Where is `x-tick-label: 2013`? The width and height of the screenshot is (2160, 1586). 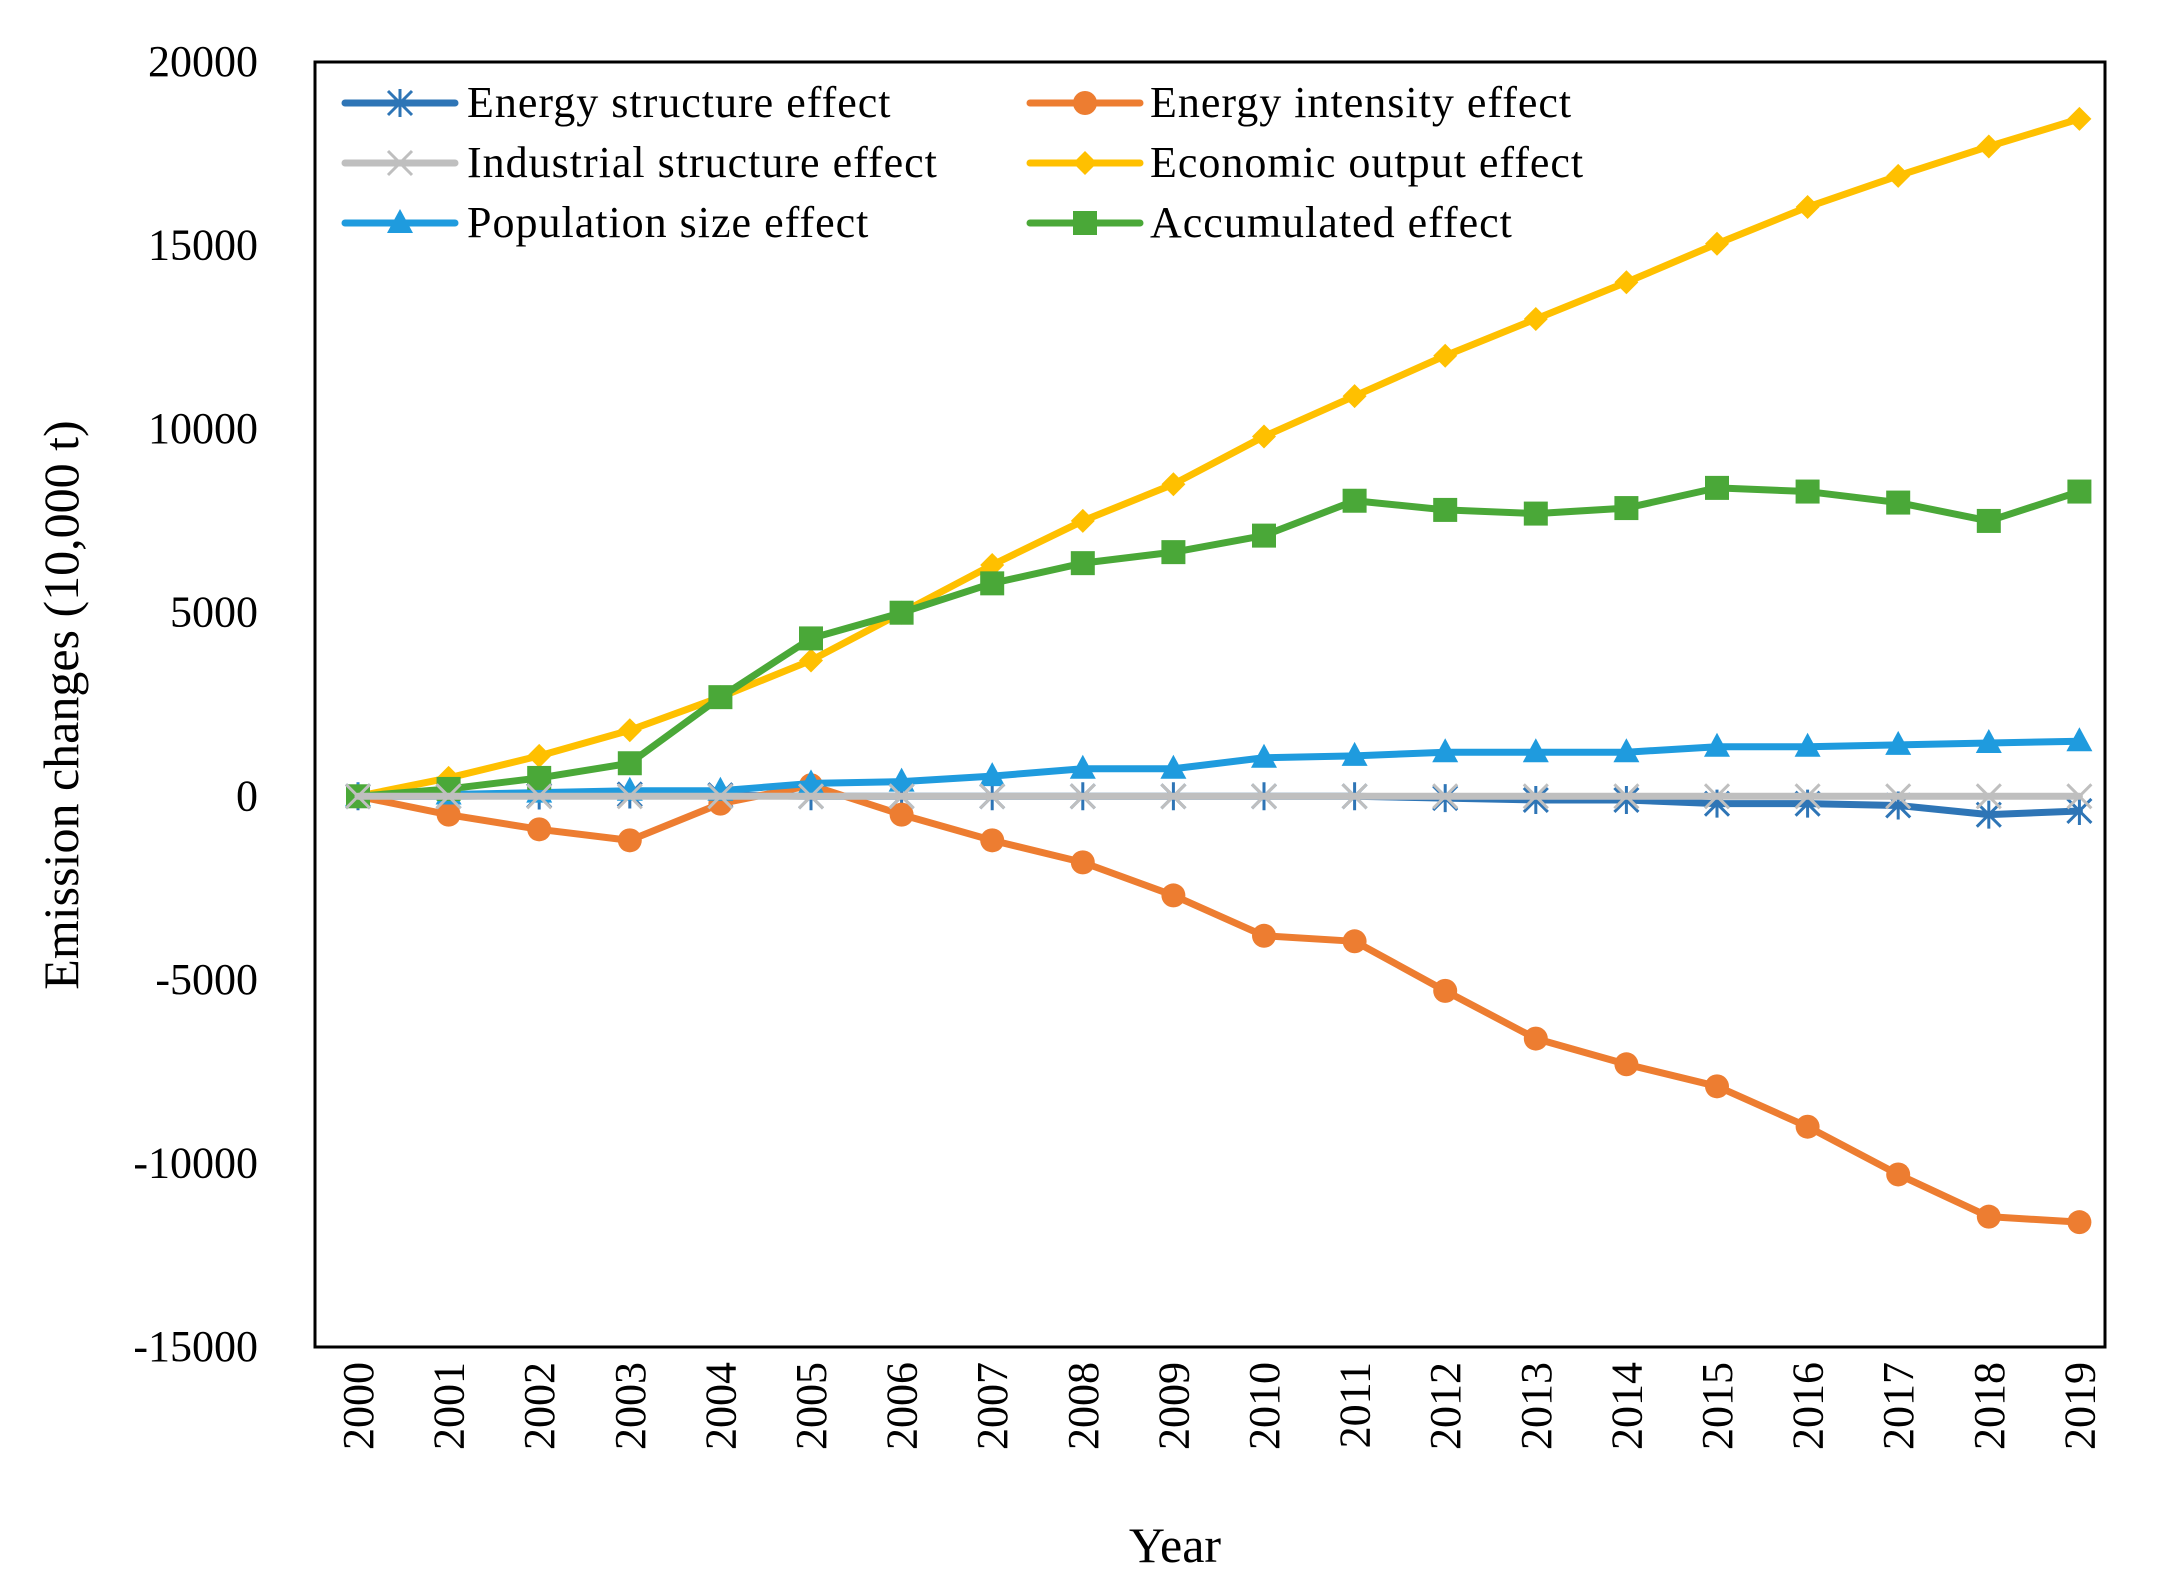 x-tick-label: 2013 is located at coordinates (1536, 1406).